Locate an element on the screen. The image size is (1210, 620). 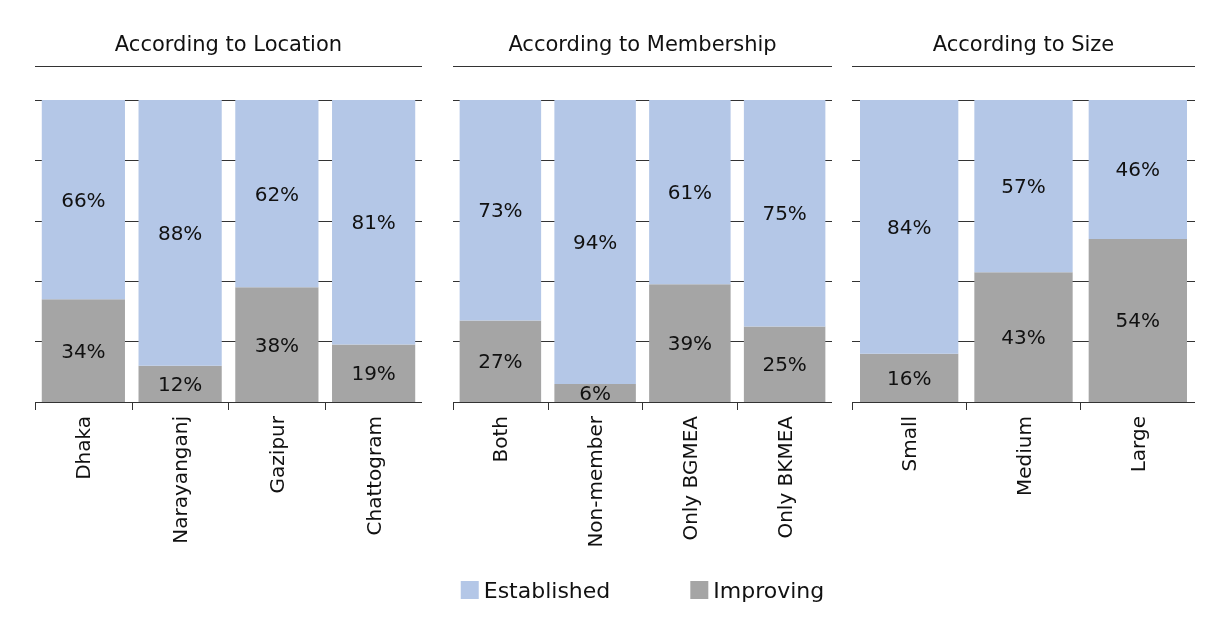
data-label: 38% is located at coordinates (277, 344).